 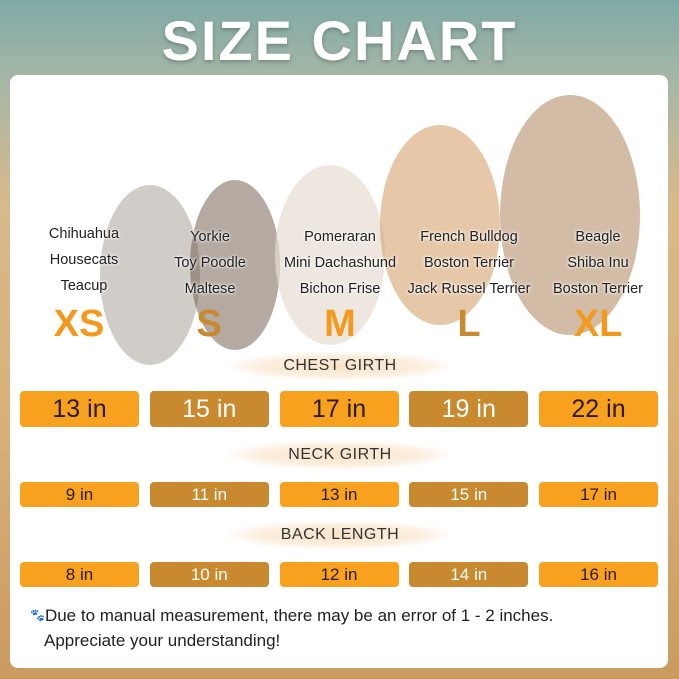 I want to click on neck-value: 13 in, so click(x=339, y=494).